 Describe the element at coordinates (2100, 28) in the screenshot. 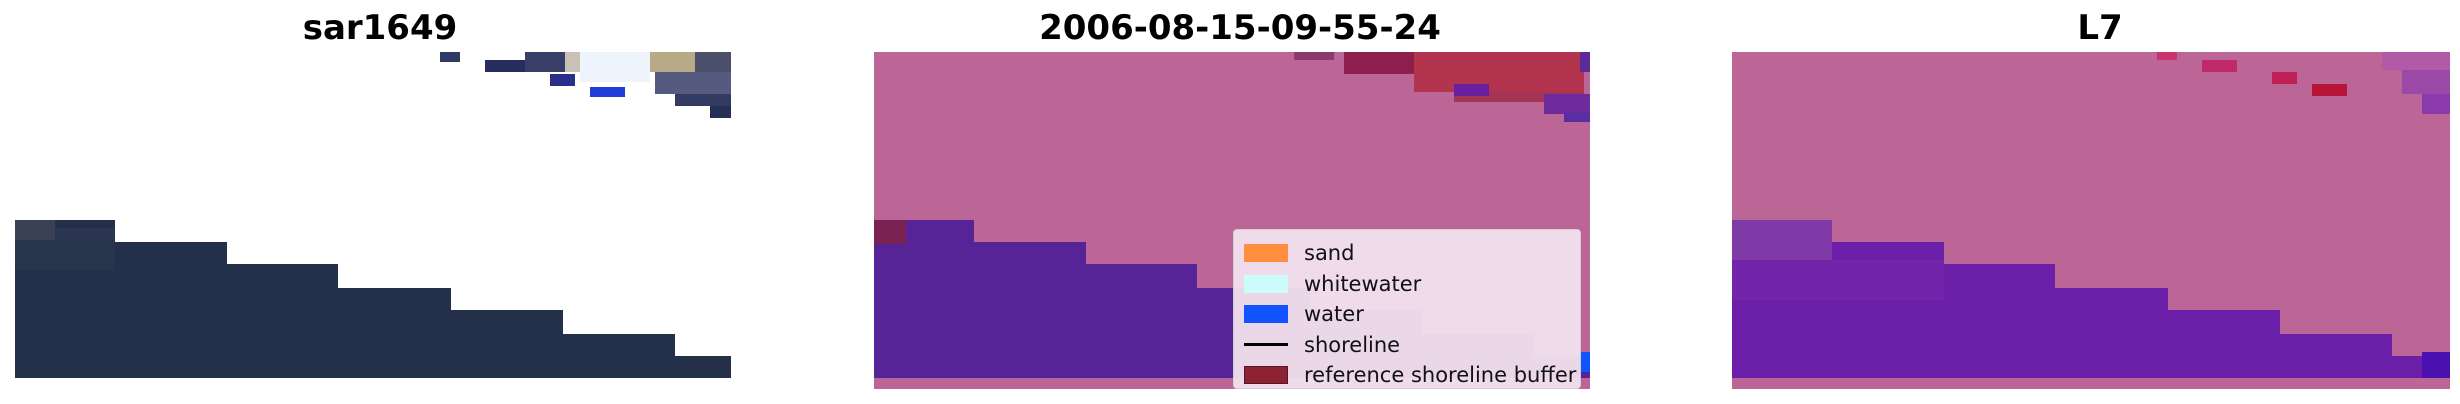

I see `panel-title: L7` at that location.